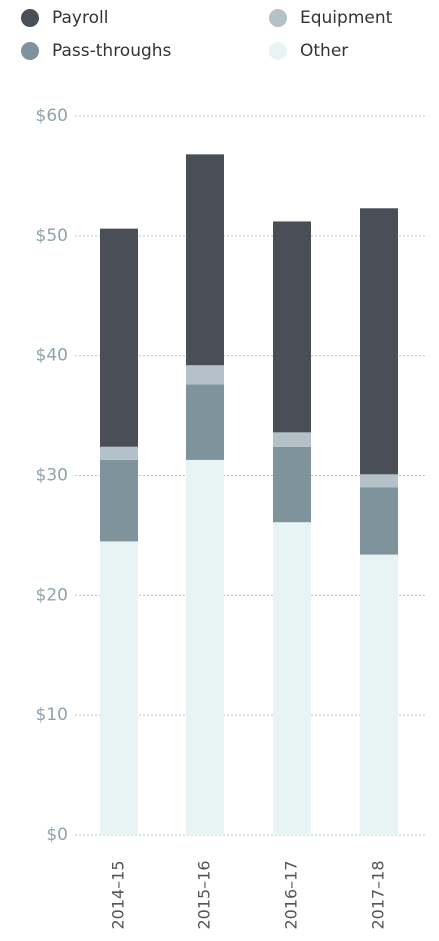 Image resolution: width=439 pixels, height=941 pixels. Describe the element at coordinates (52, 236) in the screenshot. I see `y-tick-label: $50` at that location.